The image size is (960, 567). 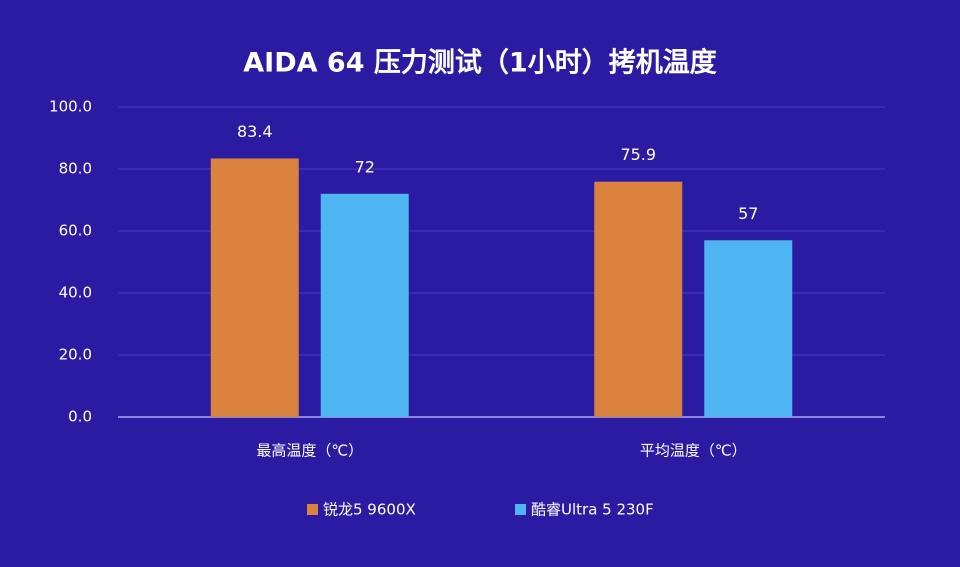 What do you see at coordinates (638, 154) in the screenshot?
I see `data-label: 75.9` at bounding box center [638, 154].